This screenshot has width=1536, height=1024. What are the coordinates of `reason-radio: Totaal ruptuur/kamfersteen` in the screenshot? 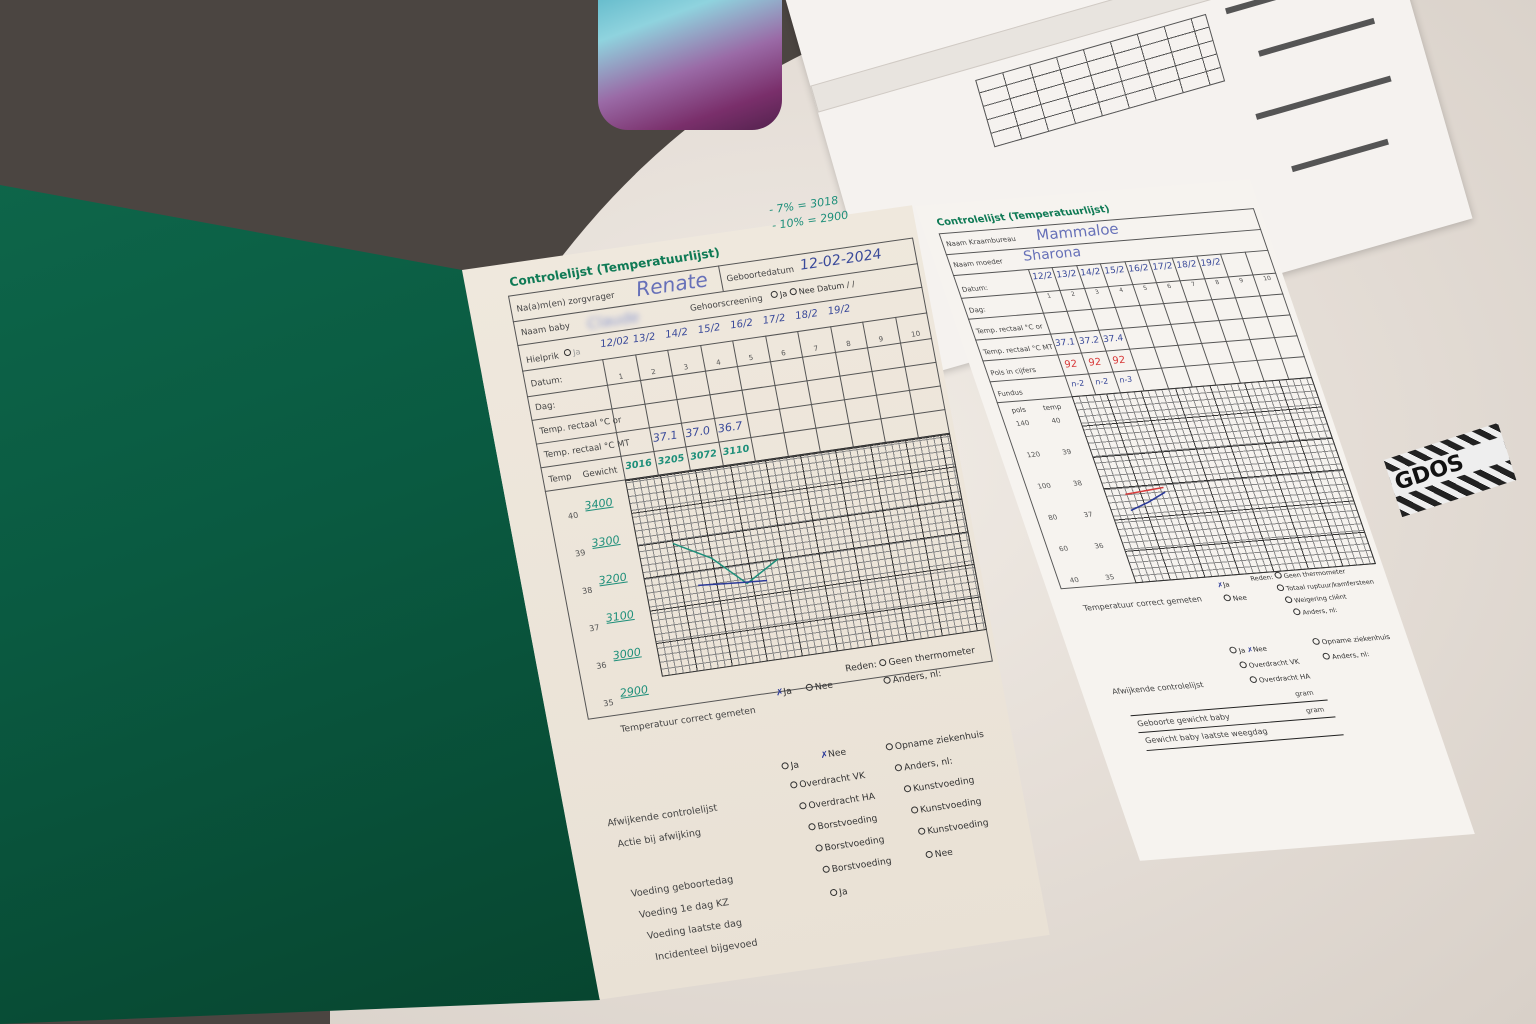 It's located at (1330, 585).